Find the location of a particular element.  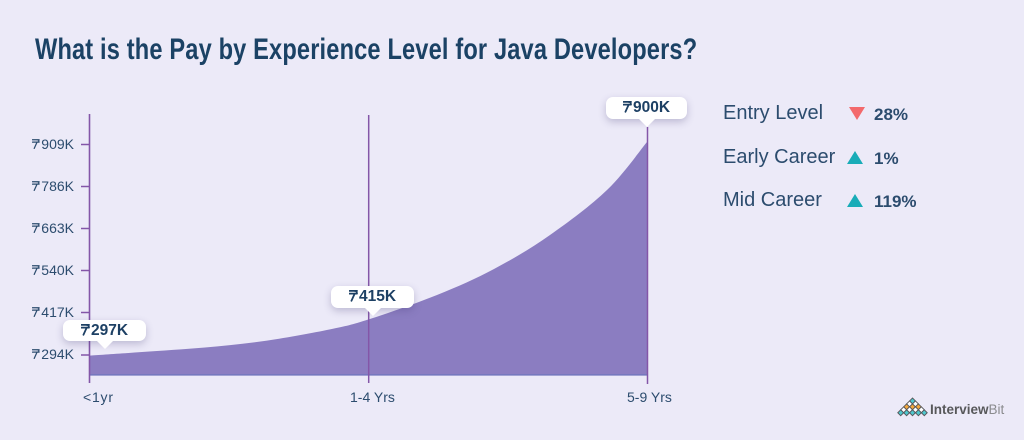

svg-text: Bit is located at coordinates (997, 409).